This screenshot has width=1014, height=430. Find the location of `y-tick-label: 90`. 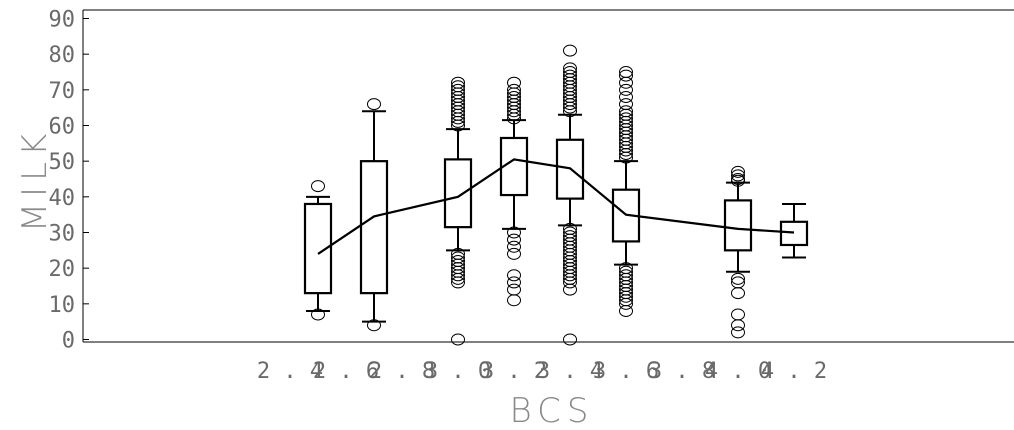

y-tick-label: 90 is located at coordinates (62, 20).